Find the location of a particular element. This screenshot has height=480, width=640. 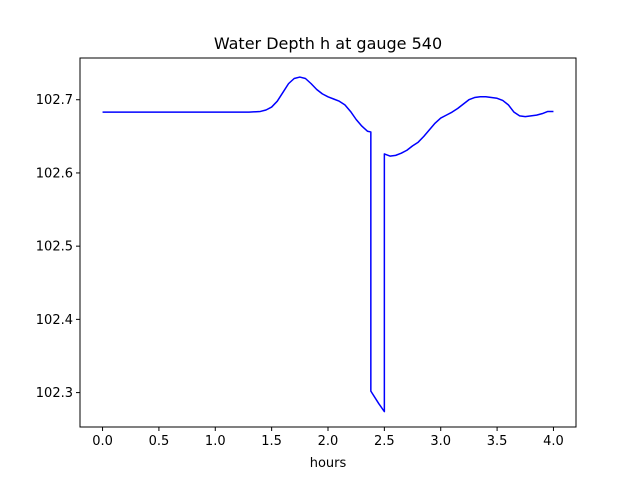

x-tick-label: 4.0 is located at coordinates (553, 441).